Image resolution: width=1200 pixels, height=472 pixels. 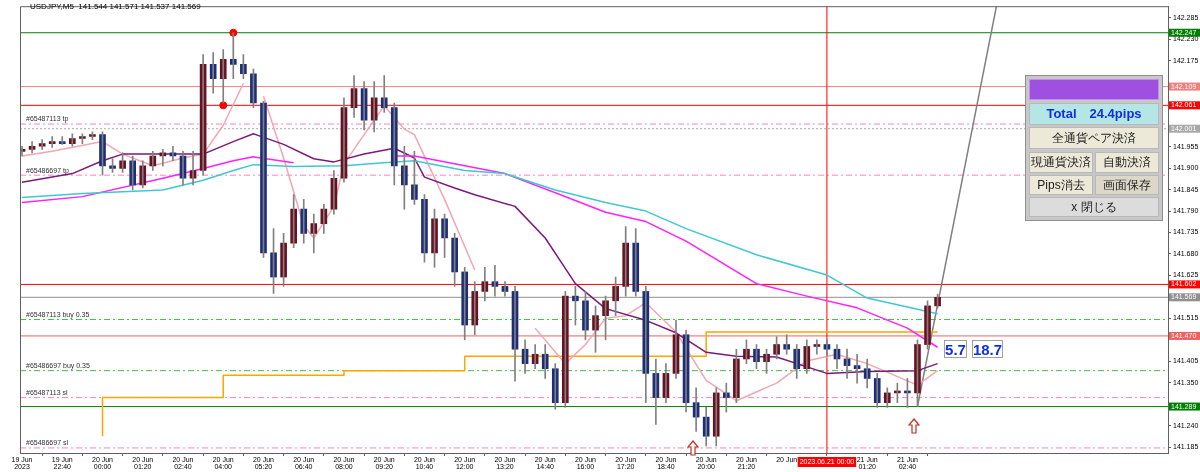 I want to click on annotation: 現通貨決済, so click(x=1061, y=162).